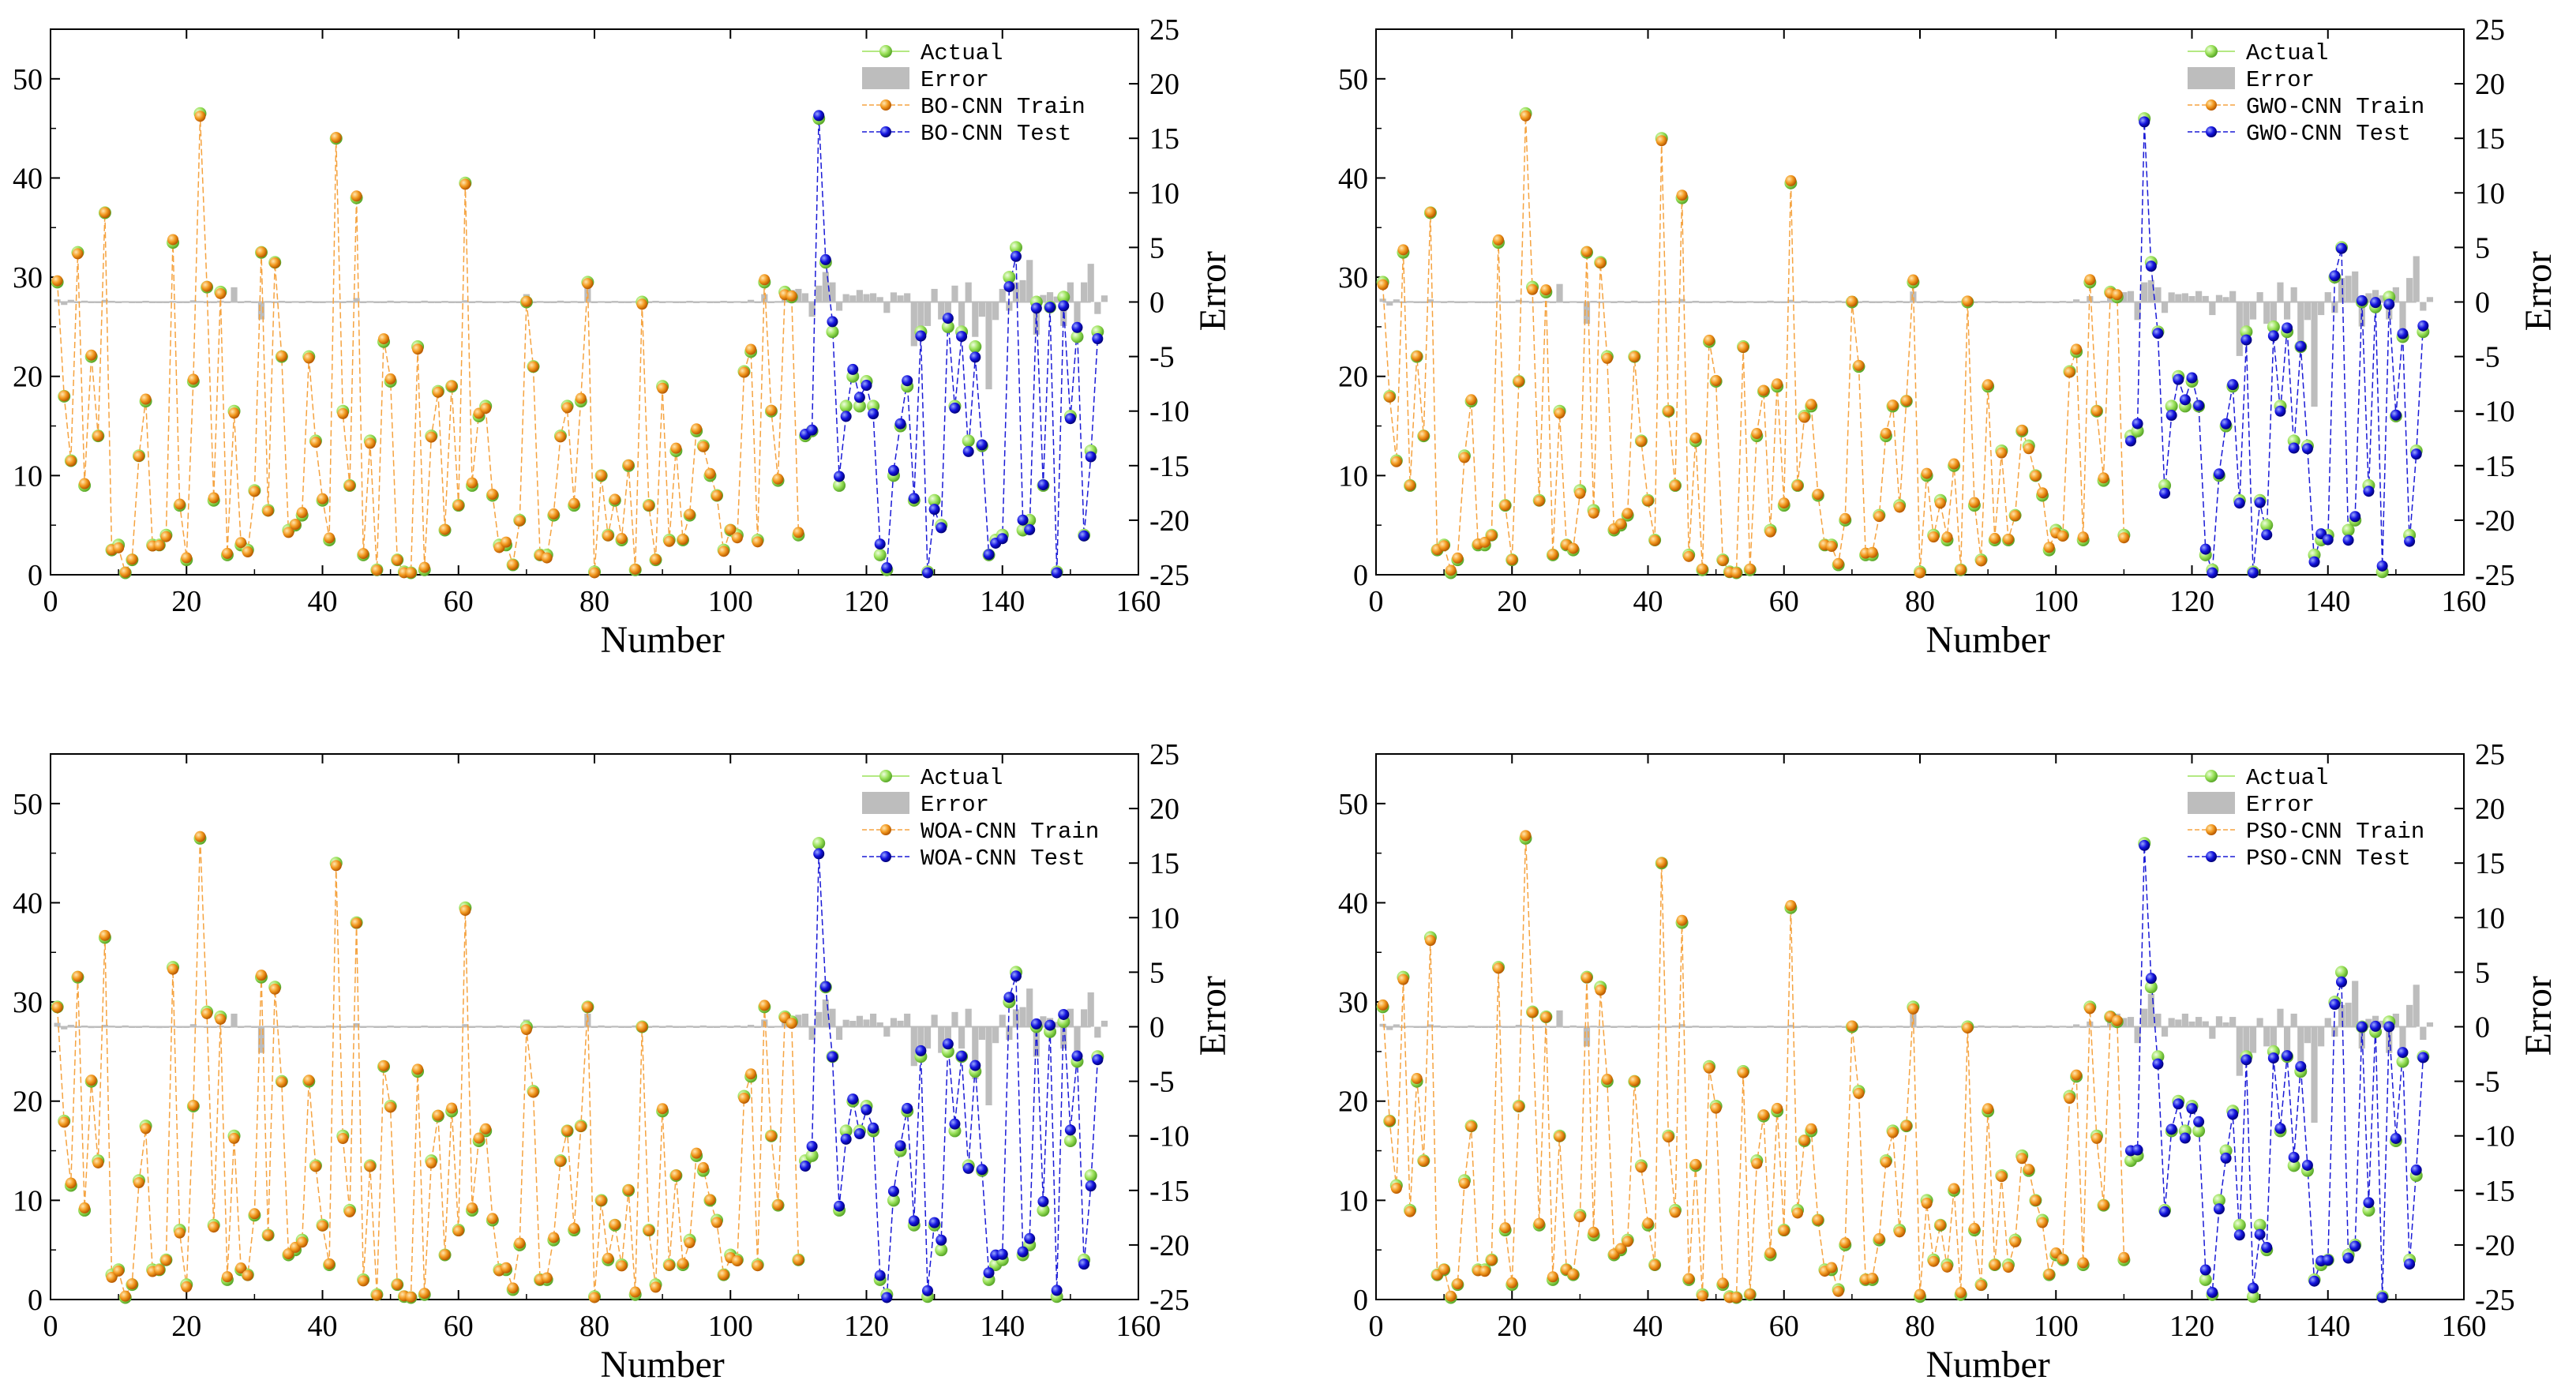 This screenshot has width=2576, height=1399. Describe the element at coordinates (1169, 521) in the screenshot. I see `y2-tick-label: -20` at that location.